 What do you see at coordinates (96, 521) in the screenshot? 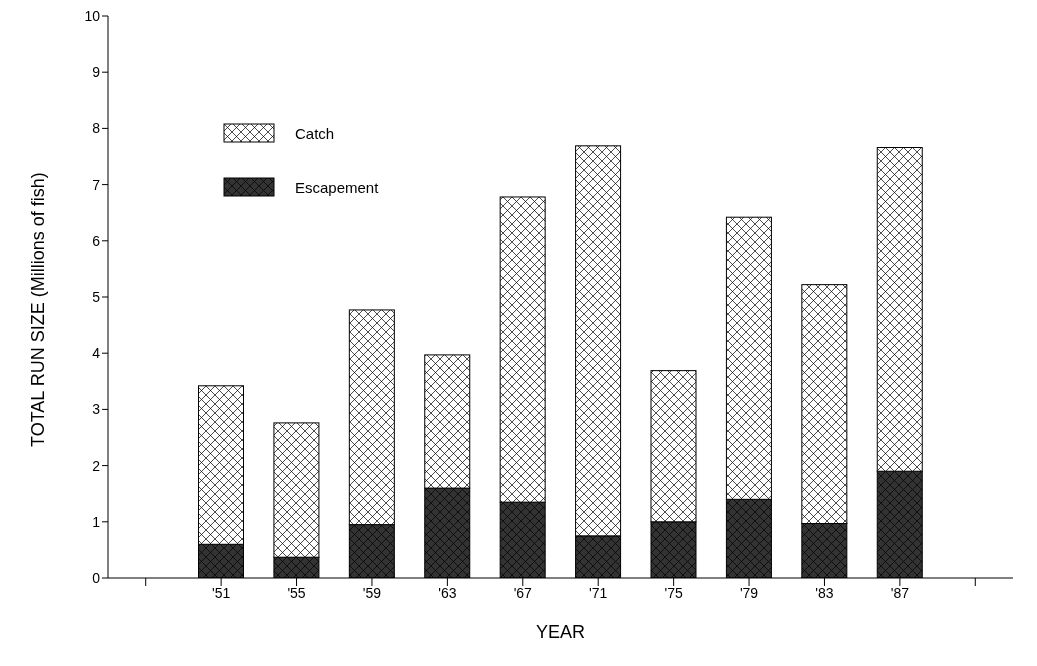
I see `y-tick-label: 1` at bounding box center [96, 521].